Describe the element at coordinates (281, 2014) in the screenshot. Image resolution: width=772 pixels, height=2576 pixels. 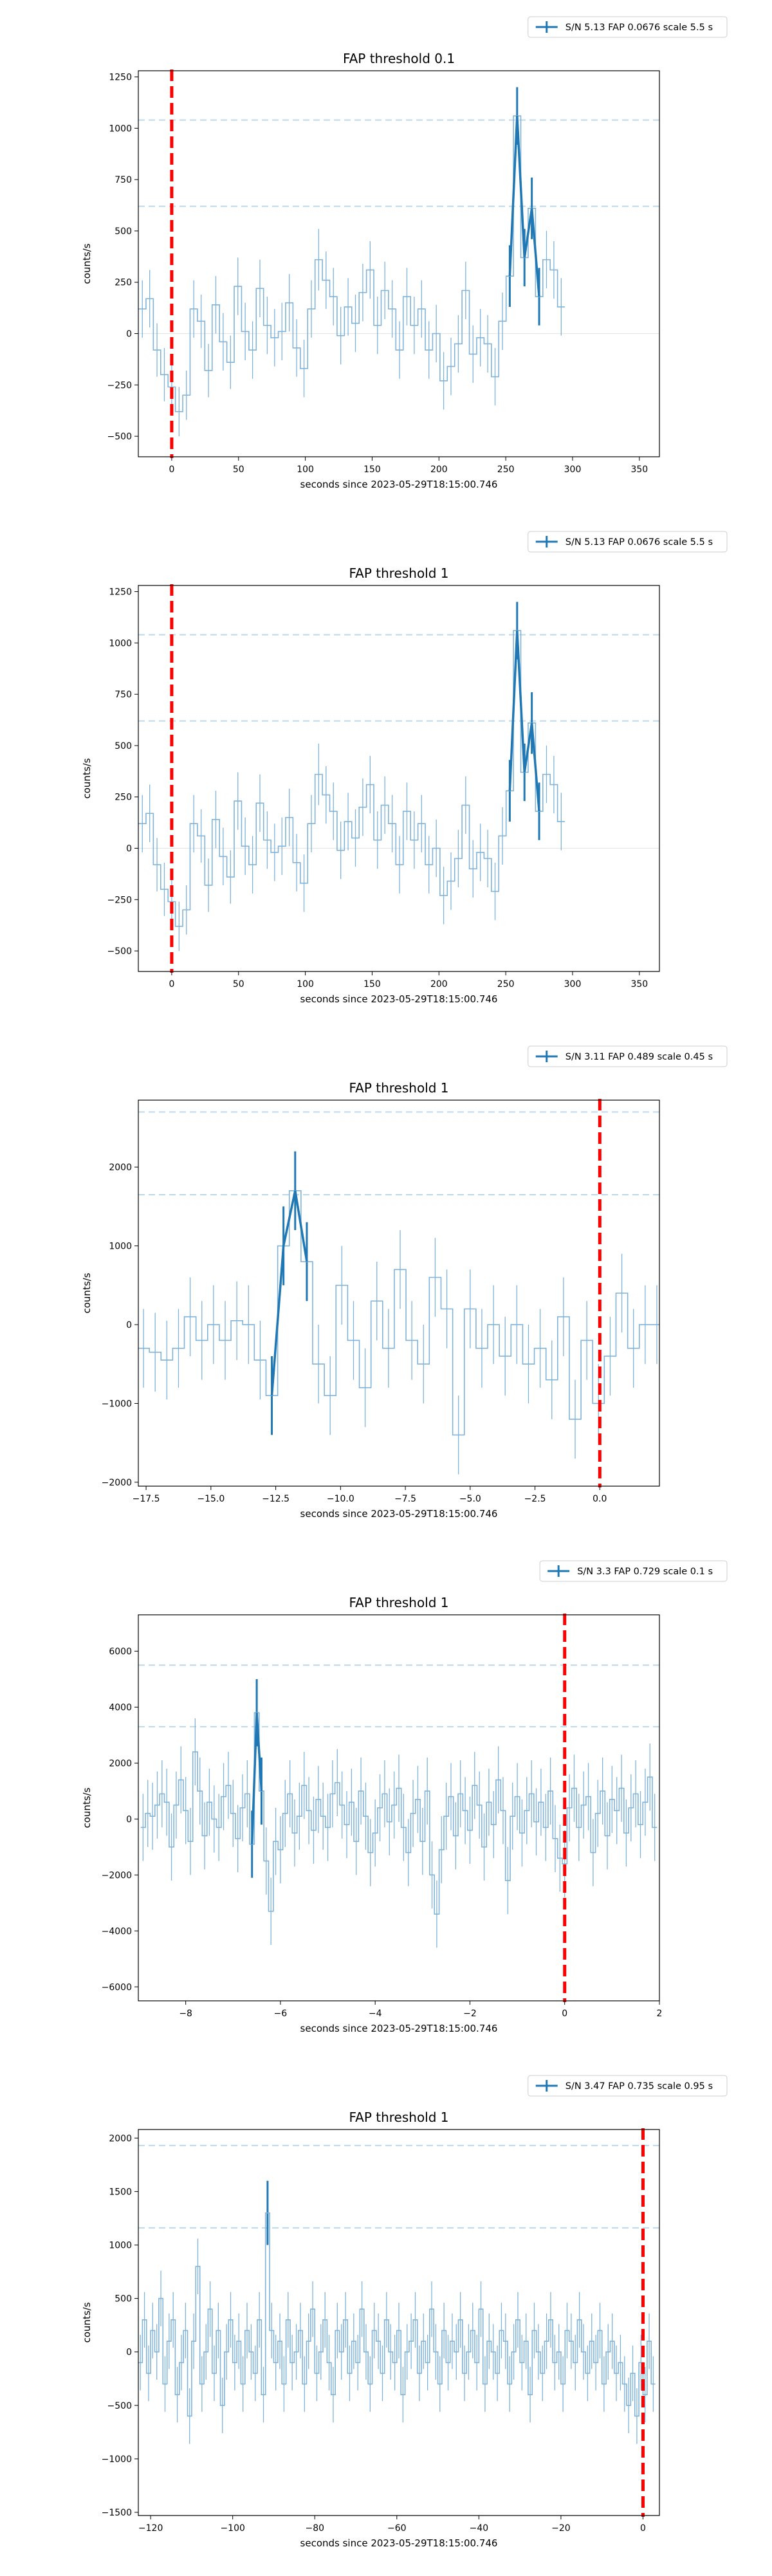
I see `x-tick-label: −6` at that location.